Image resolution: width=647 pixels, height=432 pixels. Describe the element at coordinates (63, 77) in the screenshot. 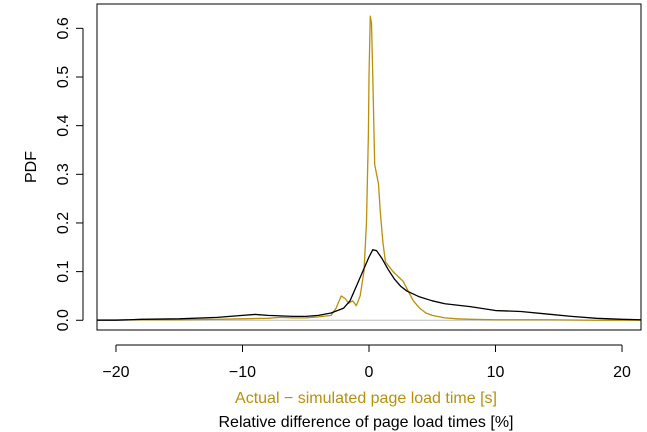

I see `y-tick-label: 0.5` at that location.